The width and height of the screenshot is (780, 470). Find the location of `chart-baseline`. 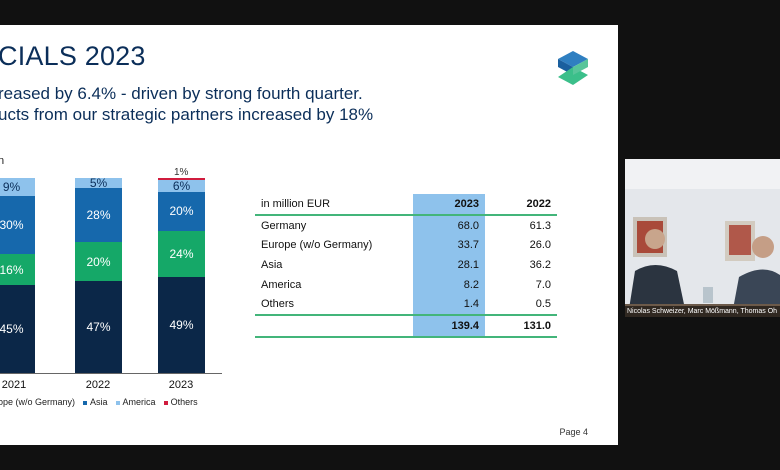

chart-baseline is located at coordinates (111, 373).